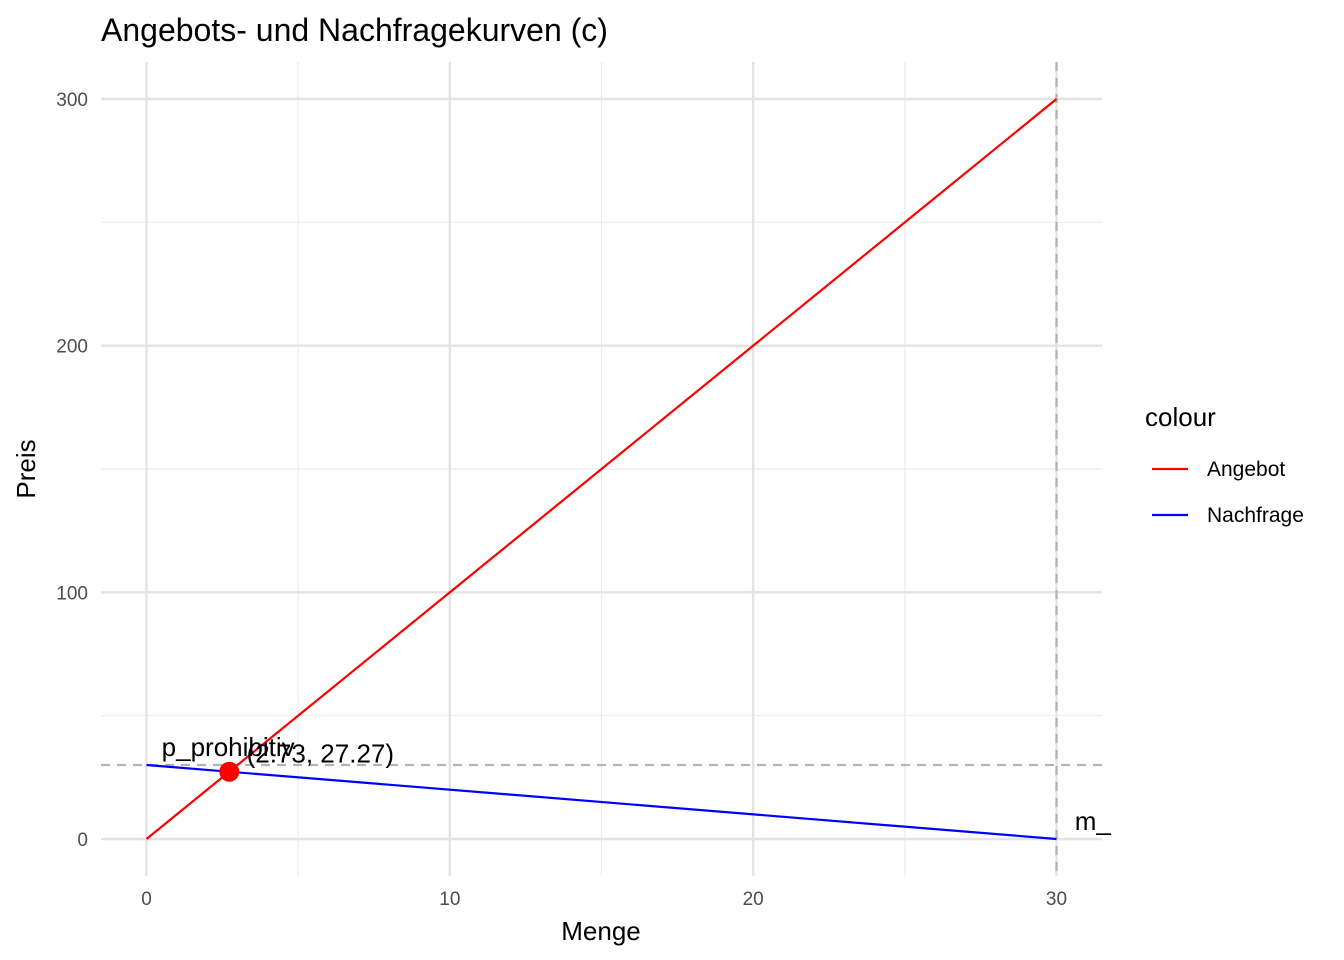  I want to click on legend-title: colour, so click(1180, 417).